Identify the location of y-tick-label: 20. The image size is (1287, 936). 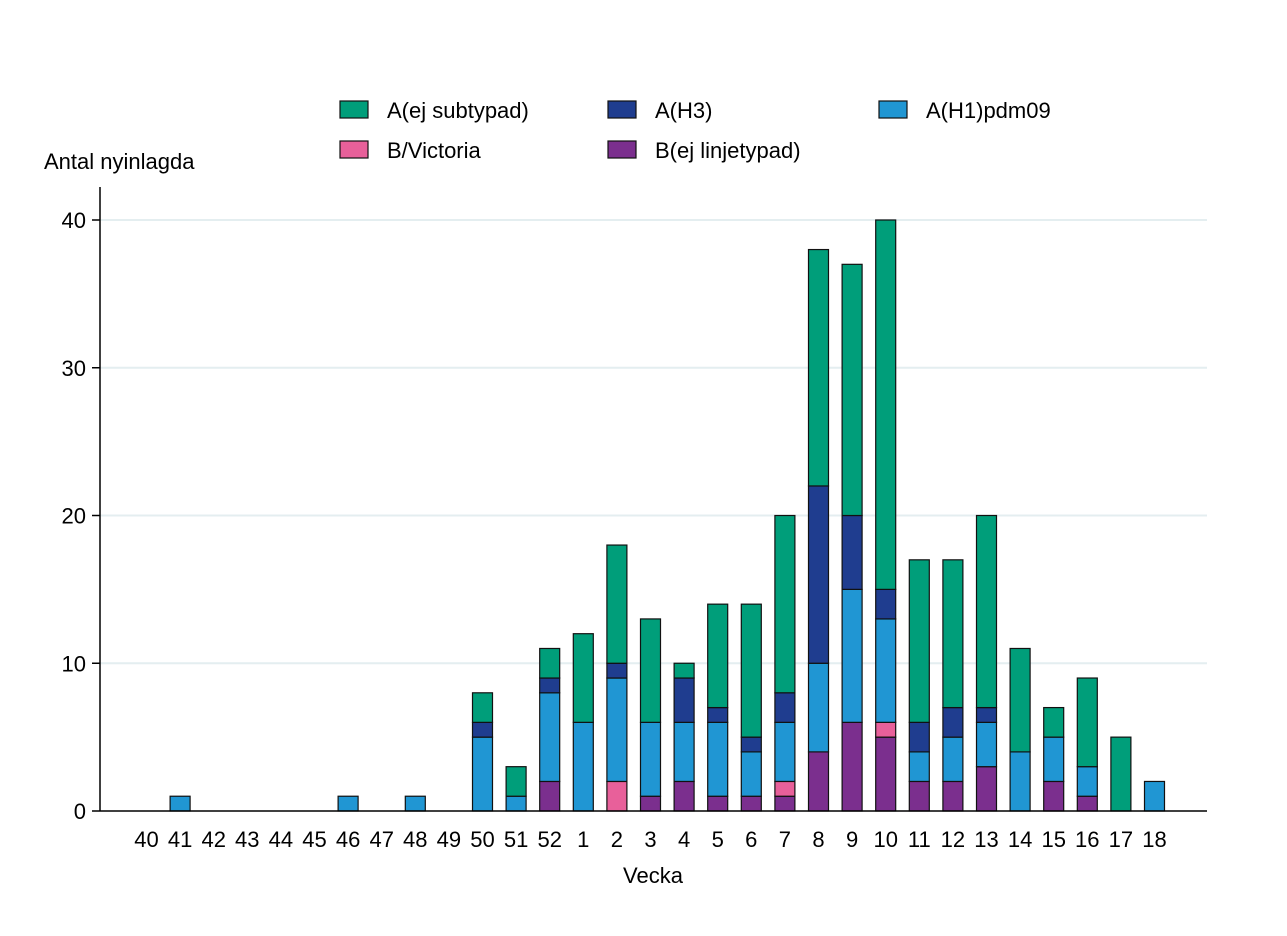
(74, 516).